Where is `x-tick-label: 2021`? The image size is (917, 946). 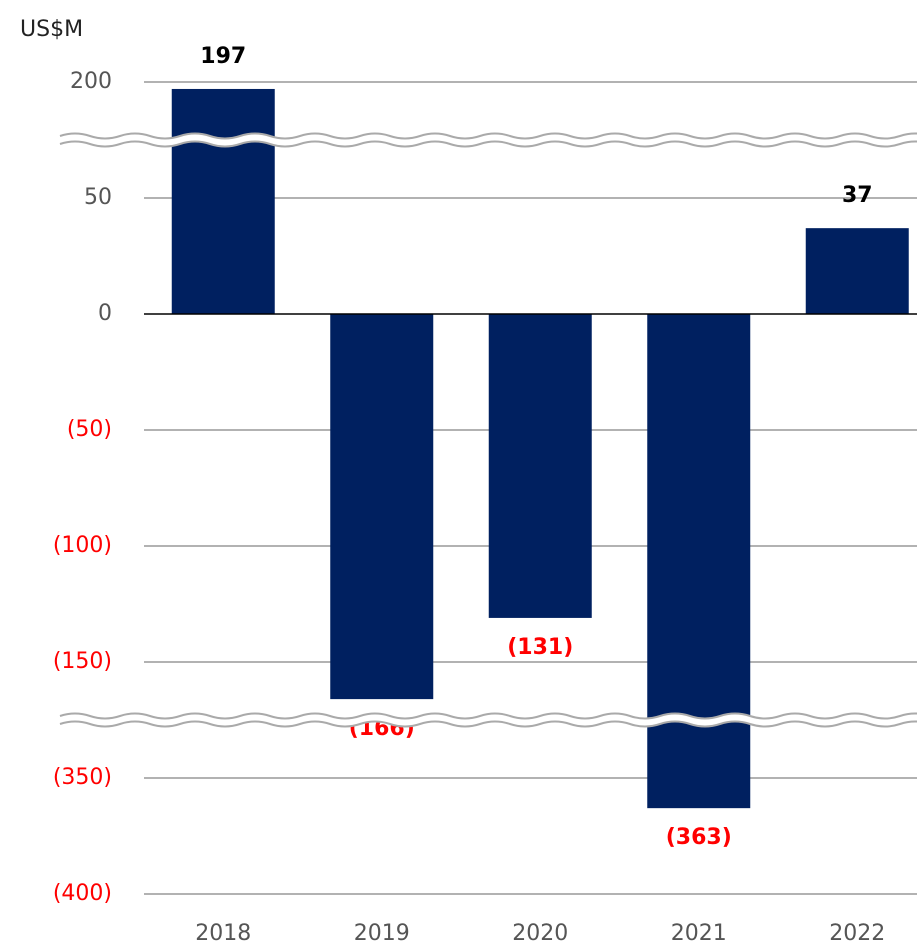 x-tick-label: 2021 is located at coordinates (699, 933).